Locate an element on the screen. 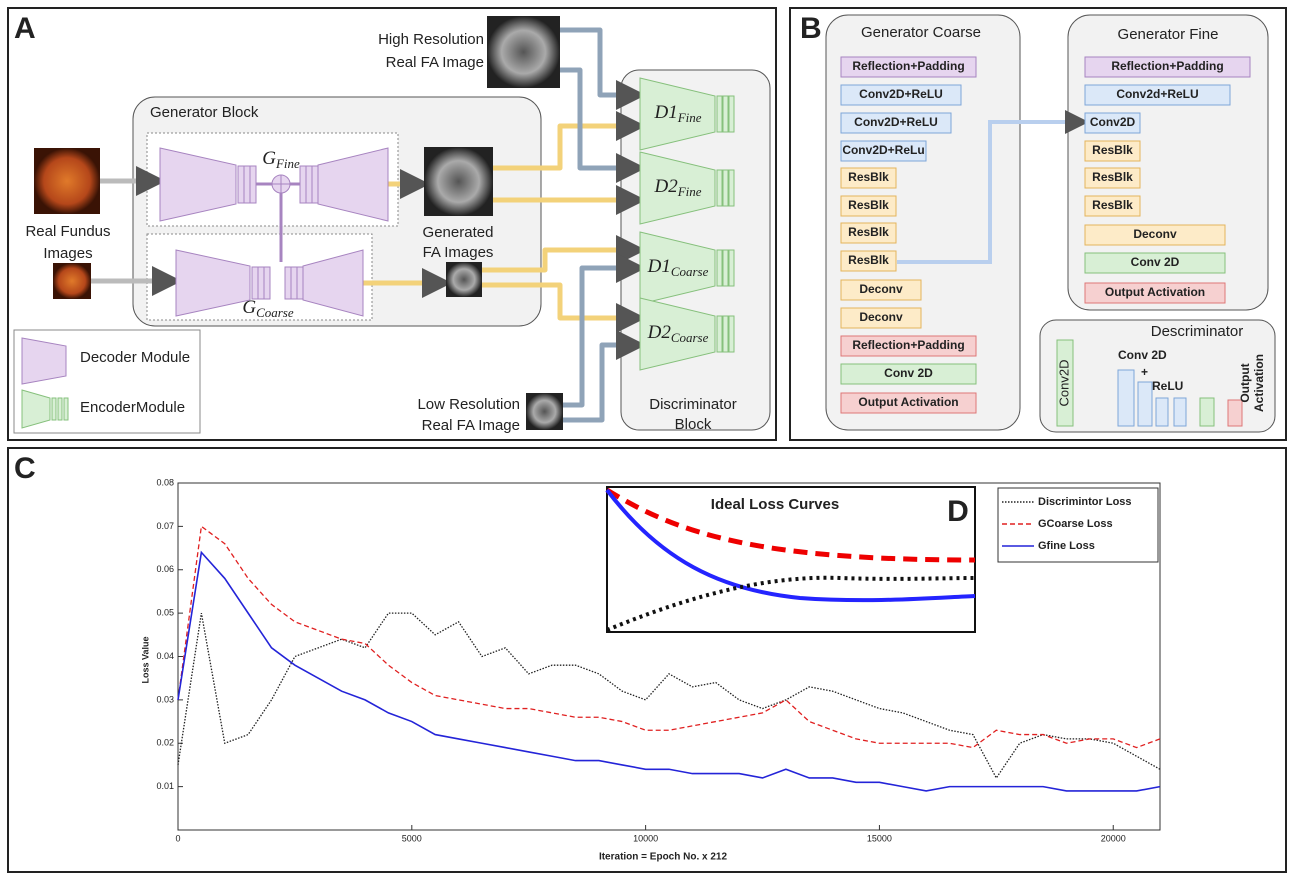 This screenshot has width=1293, height=877. block-label: Output Activation is located at coordinates (908, 402).